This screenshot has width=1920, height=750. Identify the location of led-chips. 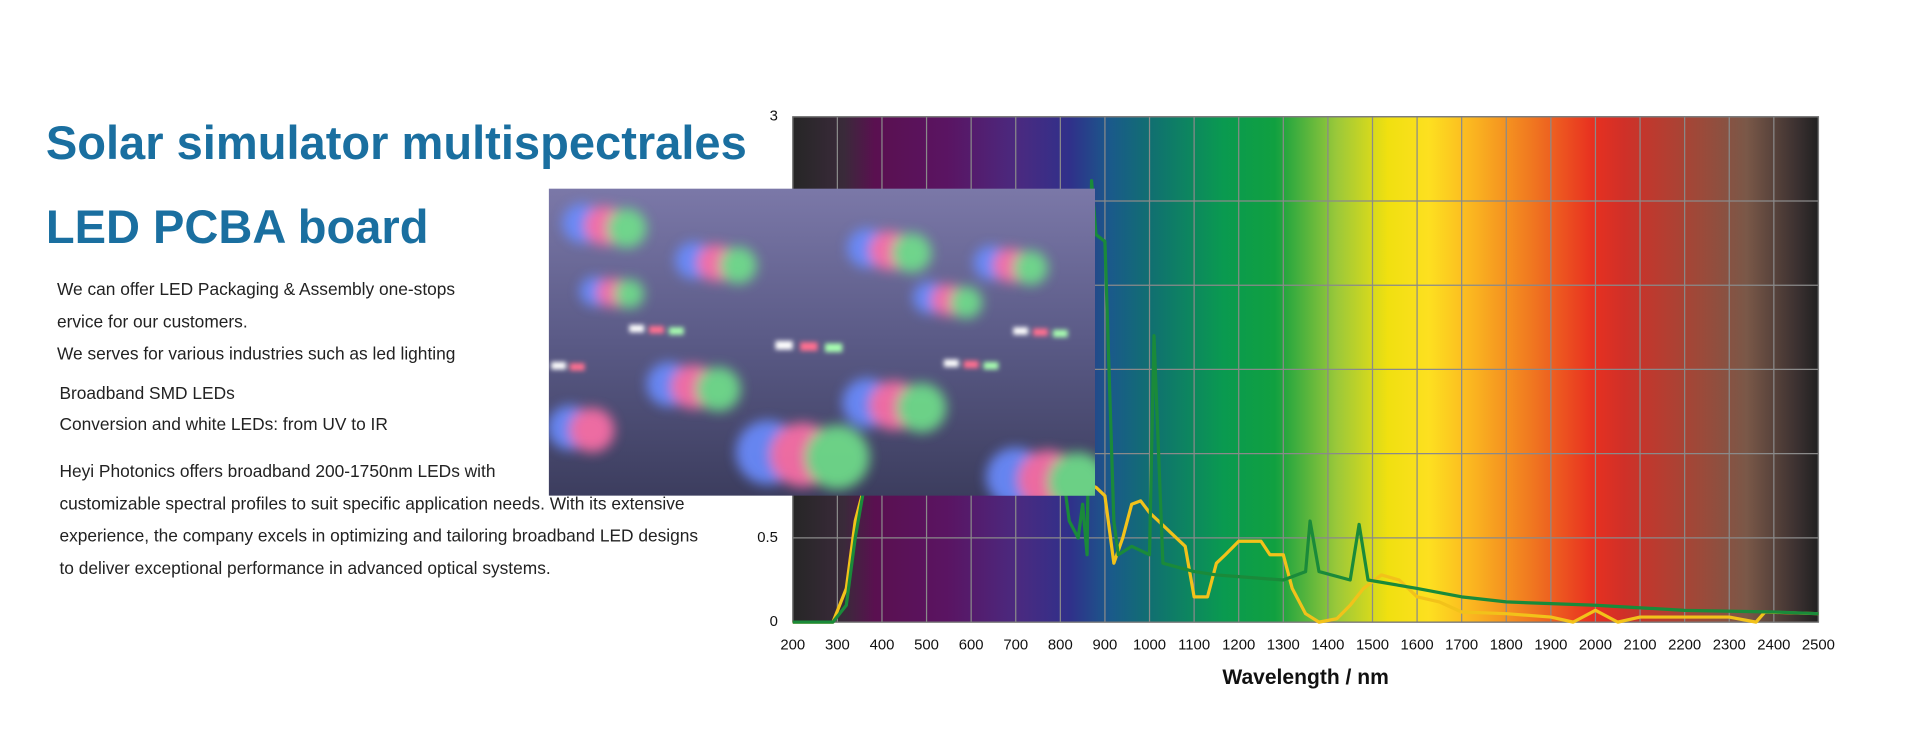
(809, 347).